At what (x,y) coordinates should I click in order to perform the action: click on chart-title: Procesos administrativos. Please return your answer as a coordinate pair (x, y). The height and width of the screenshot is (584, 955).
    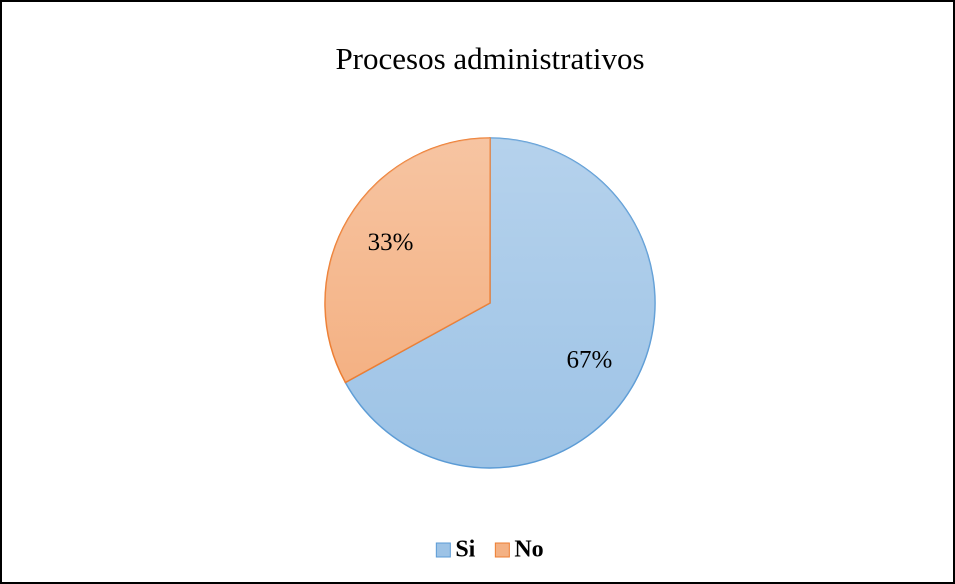
    Looking at the image, I should click on (489, 58).